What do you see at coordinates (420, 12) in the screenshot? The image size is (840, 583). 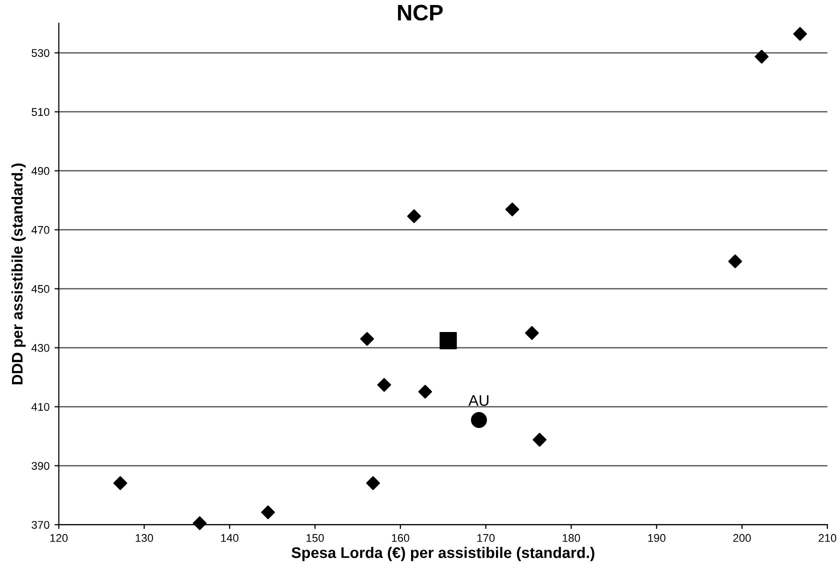 I see `text: NCP` at bounding box center [420, 12].